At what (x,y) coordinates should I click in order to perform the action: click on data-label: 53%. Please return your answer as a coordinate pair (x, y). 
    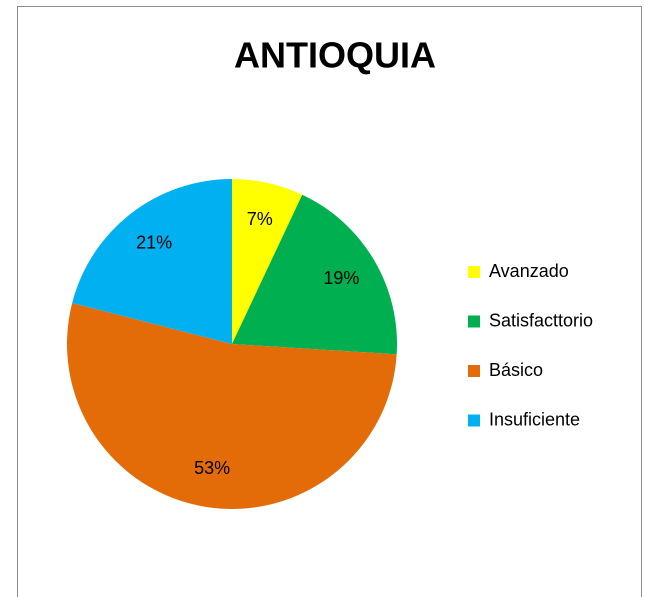
    Looking at the image, I should click on (212, 468).